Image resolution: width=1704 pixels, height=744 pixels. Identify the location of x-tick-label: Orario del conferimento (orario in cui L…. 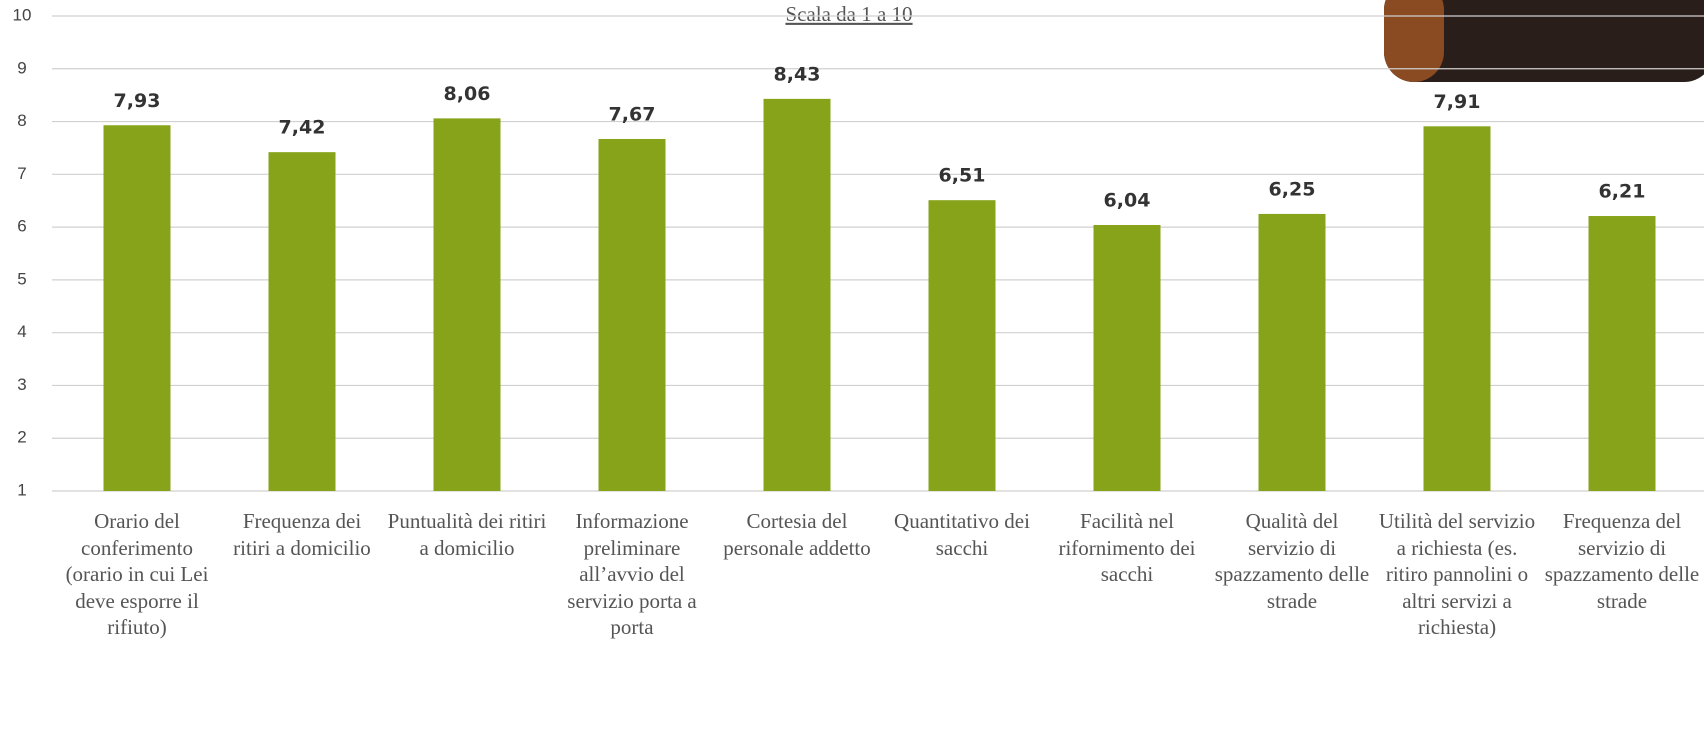
(137, 574).